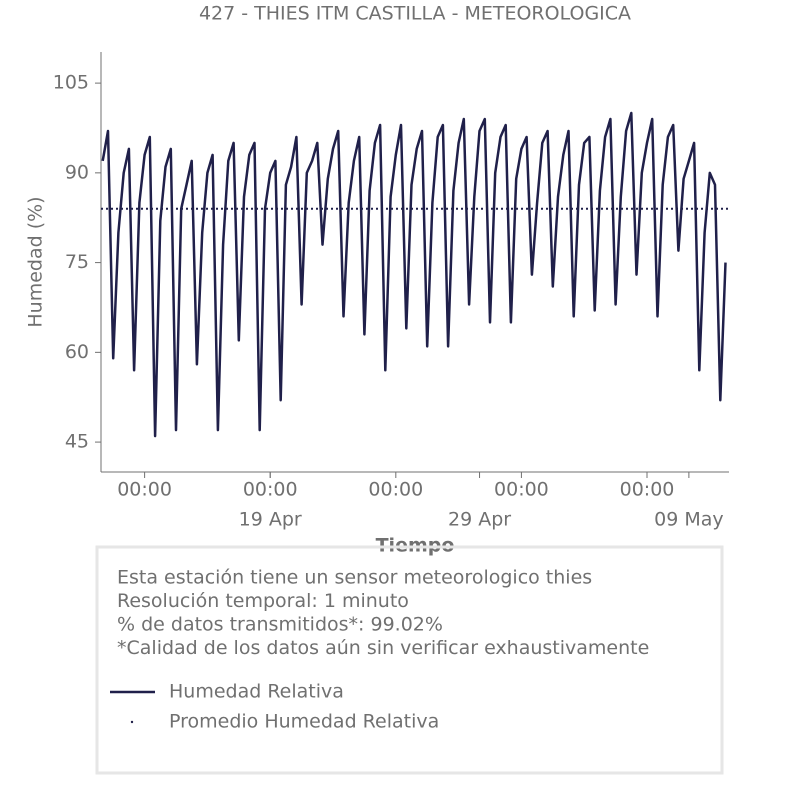 The height and width of the screenshot is (810, 806). Describe the element at coordinates (280, 625) in the screenshot. I see `info-text: % de datos transmitidos*: 99.02%` at that location.